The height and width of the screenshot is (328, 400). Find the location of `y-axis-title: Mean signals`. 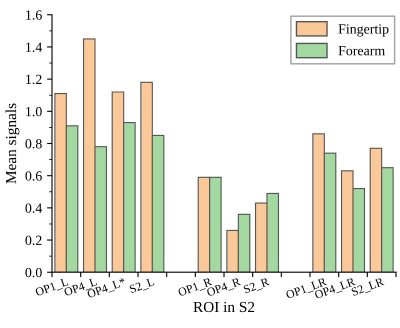

y-axis-title: Mean signals is located at coordinates (12, 144).